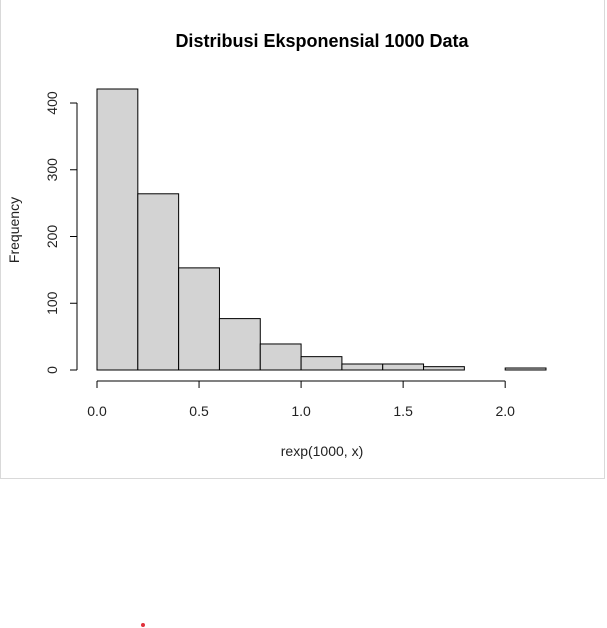 Image resolution: width=607 pixels, height=628 pixels. Describe the element at coordinates (322, 451) in the screenshot. I see `x-axis-label: rexp(1000, x)` at that location.